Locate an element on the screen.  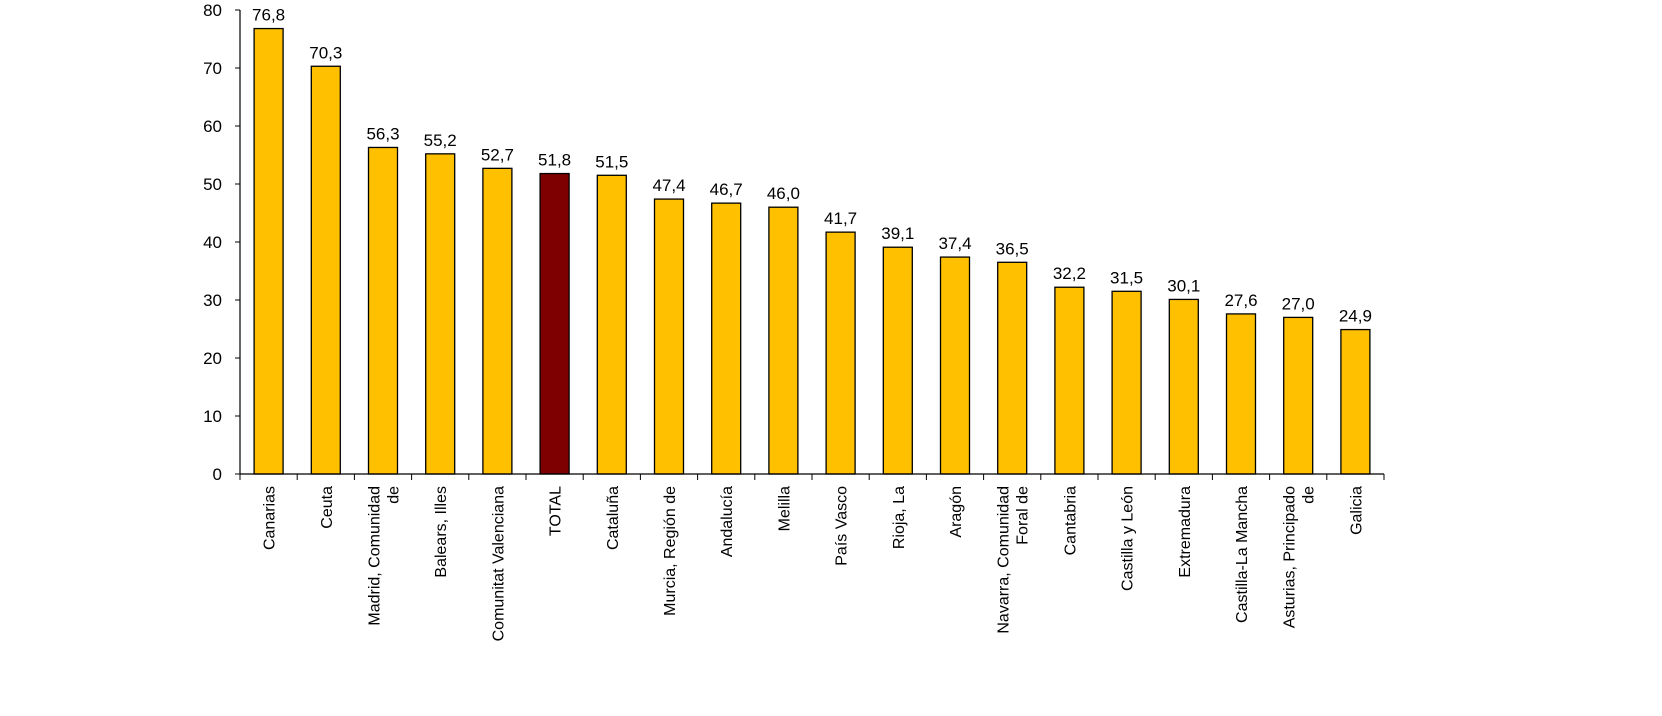
y-tick-label: 30 is located at coordinates (212, 300).